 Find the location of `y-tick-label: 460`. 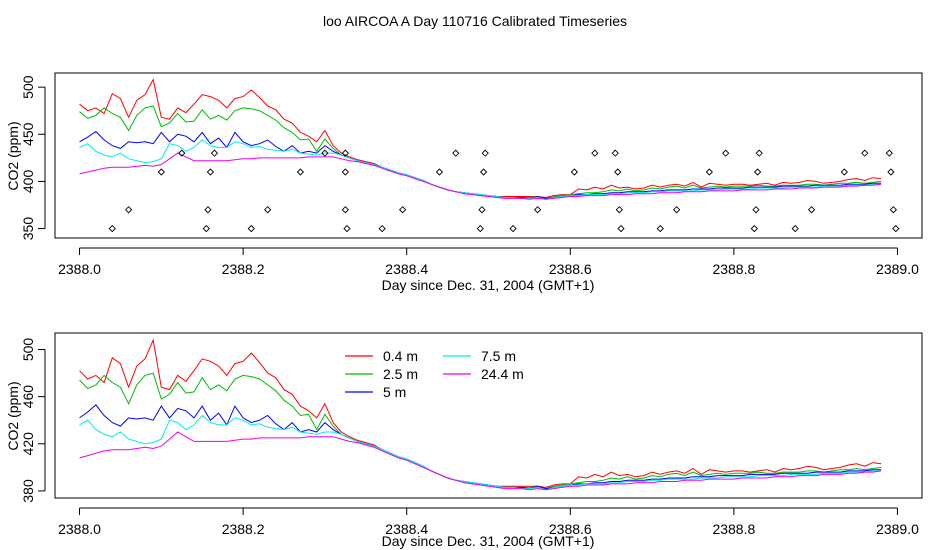

y-tick-label: 460 is located at coordinates (28, 397).